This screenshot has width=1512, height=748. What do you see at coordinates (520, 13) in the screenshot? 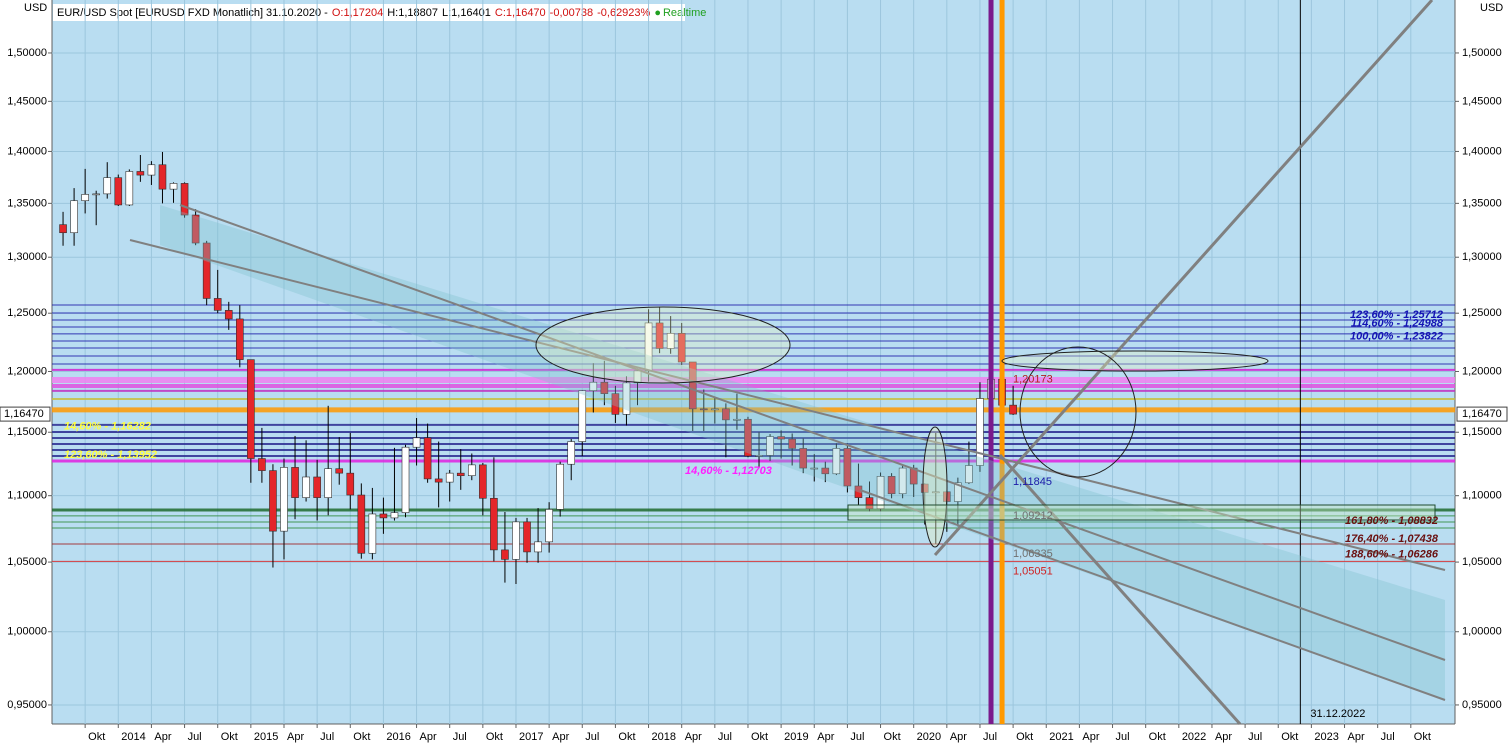
I see `header-close: C:1,16470` at bounding box center [520, 13].